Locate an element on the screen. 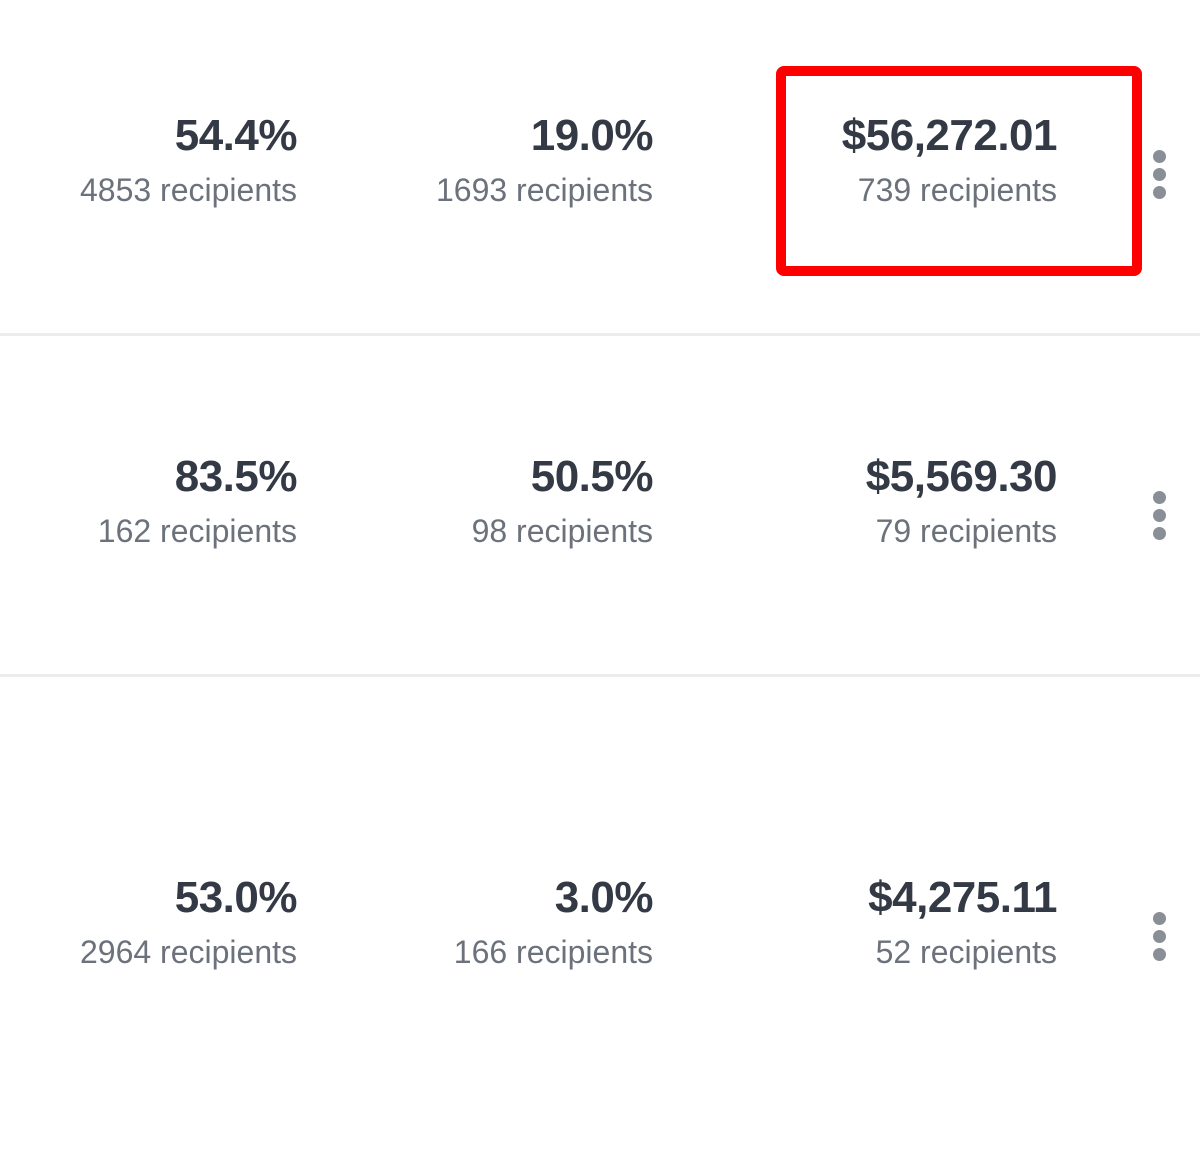  stat-cell: $4,275.11 52 recipients is located at coordinates (962, 922).